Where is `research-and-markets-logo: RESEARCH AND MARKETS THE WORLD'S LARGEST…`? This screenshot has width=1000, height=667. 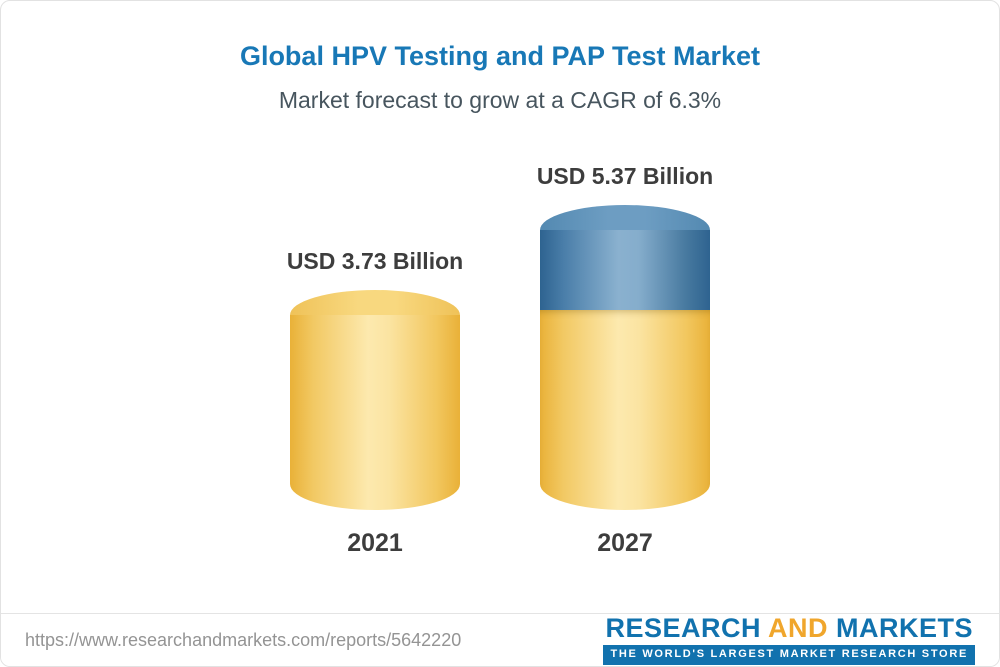 research-and-markets-logo: RESEARCH AND MARKETS THE WORLD'S LARGEST… is located at coordinates (789, 640).